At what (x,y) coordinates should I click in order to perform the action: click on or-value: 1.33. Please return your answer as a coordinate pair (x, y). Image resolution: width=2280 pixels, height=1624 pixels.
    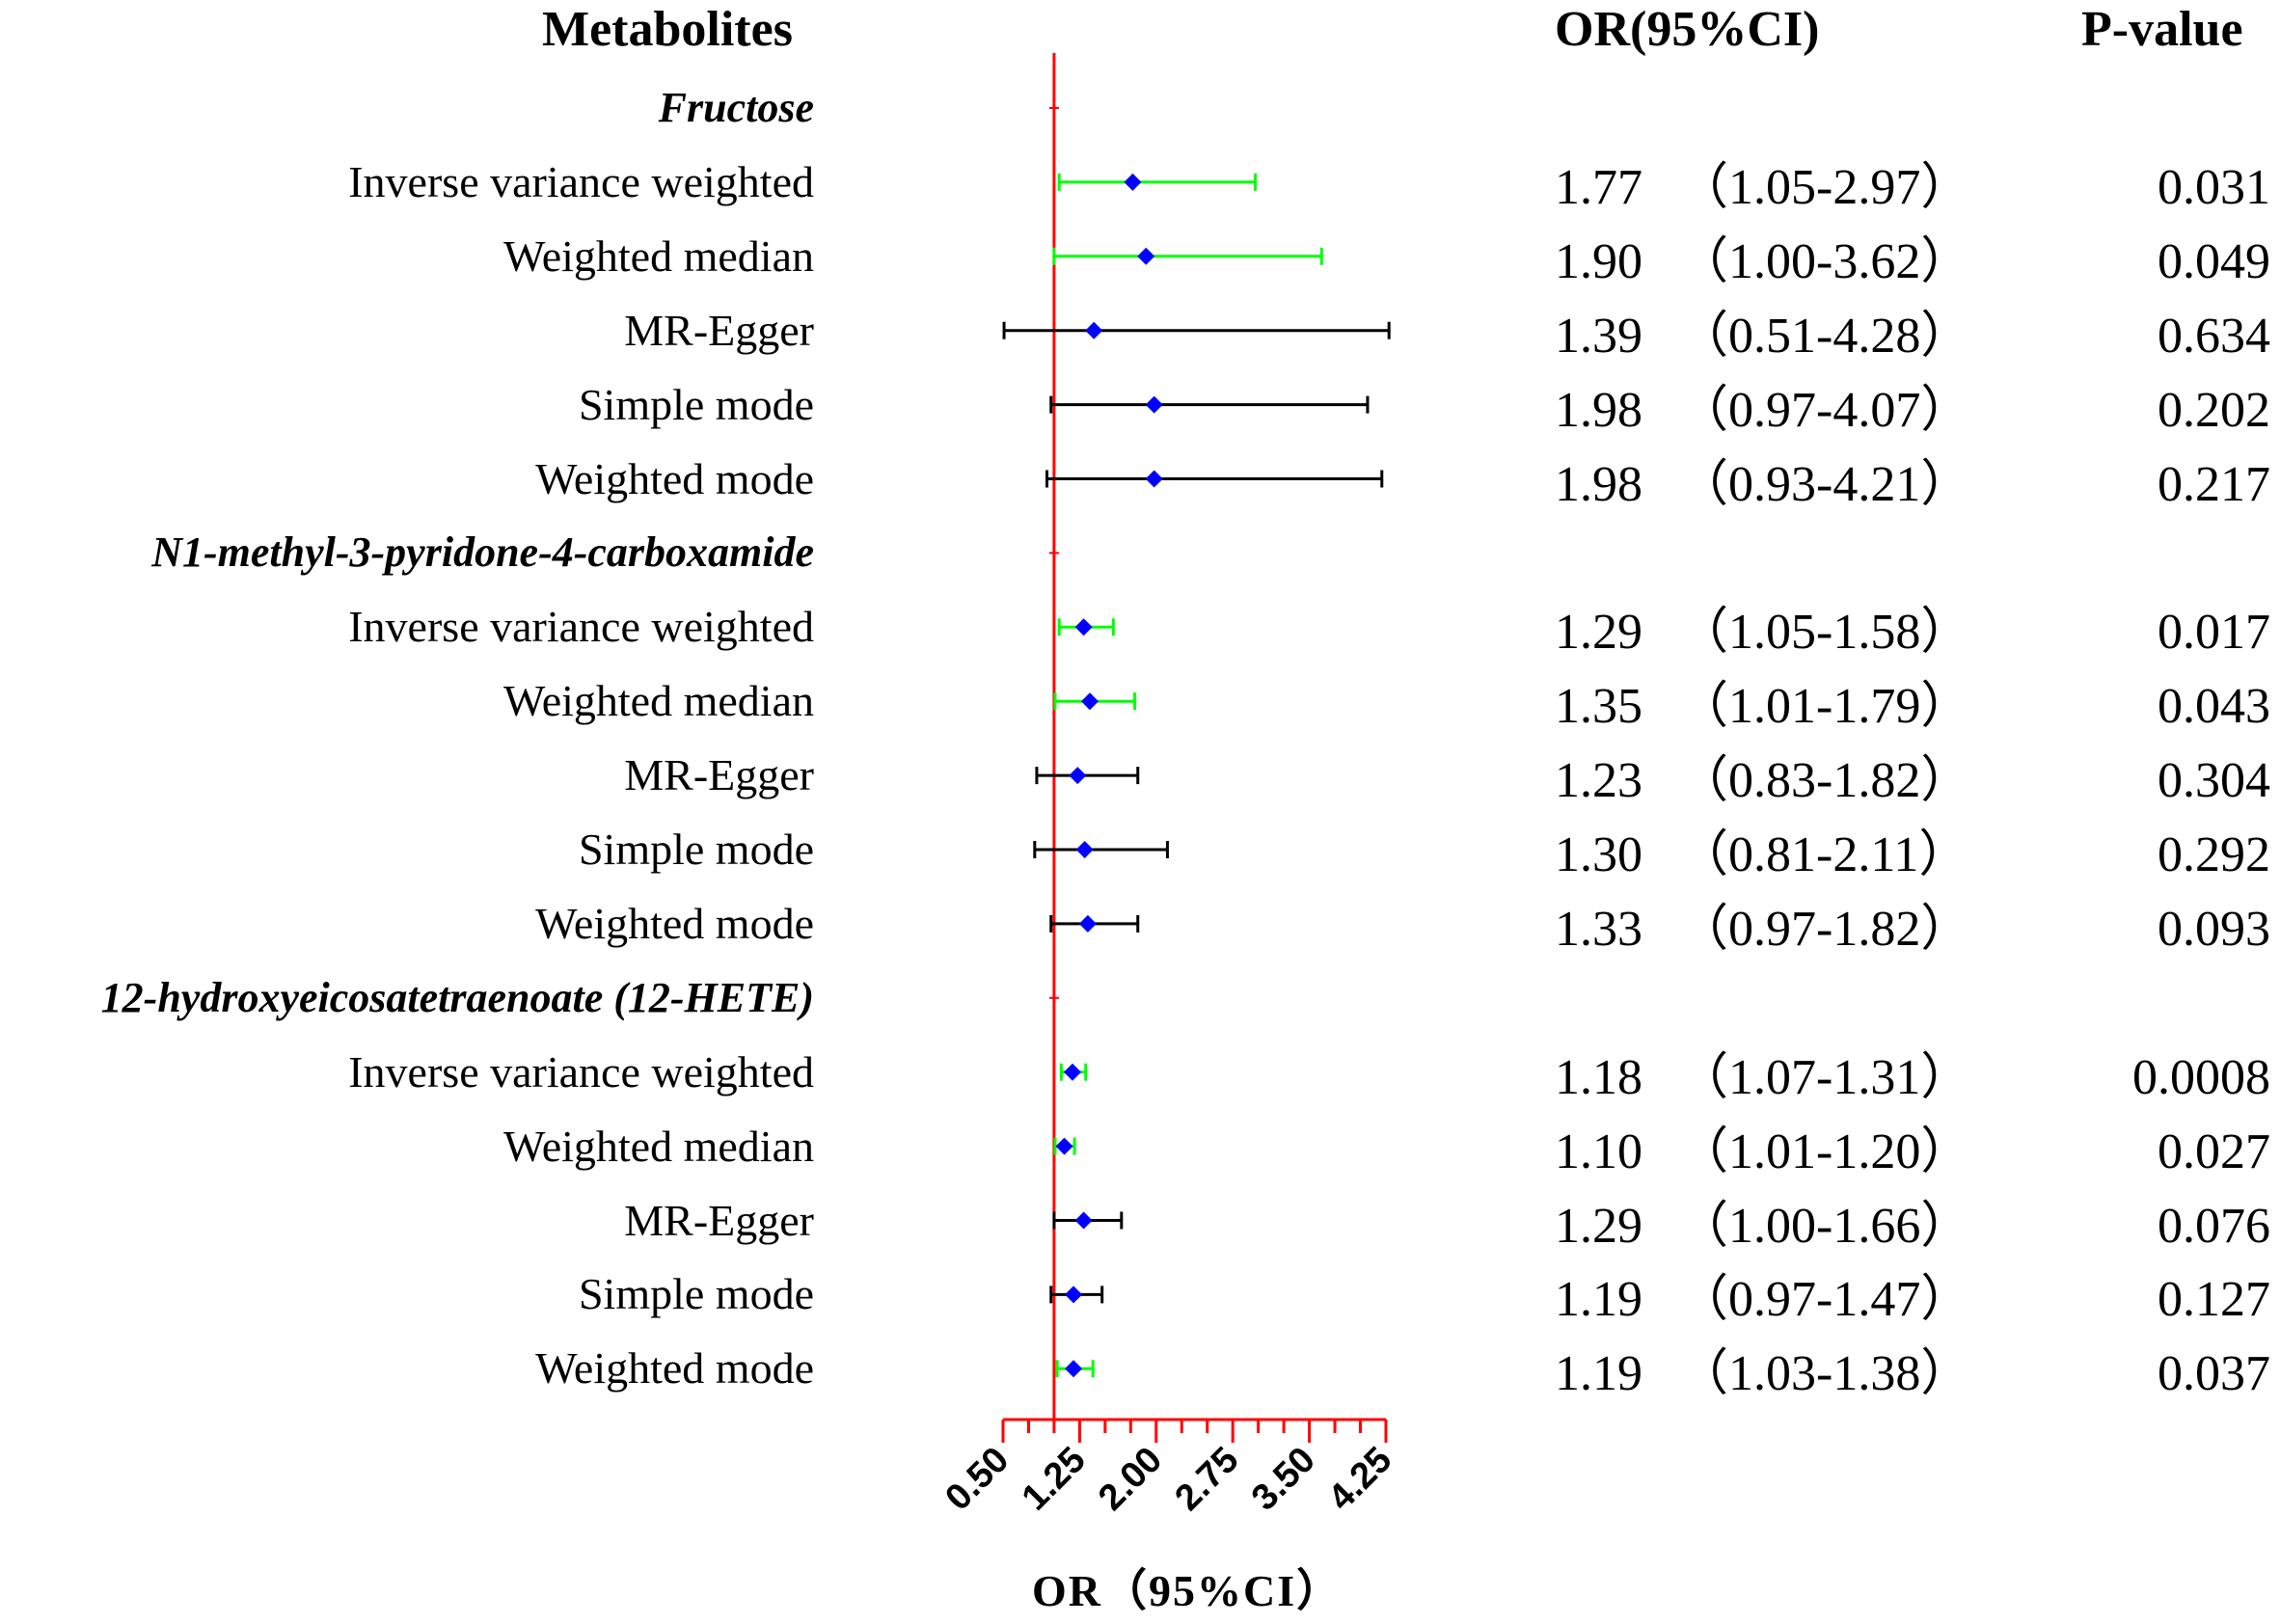
    Looking at the image, I should click on (1598, 929).